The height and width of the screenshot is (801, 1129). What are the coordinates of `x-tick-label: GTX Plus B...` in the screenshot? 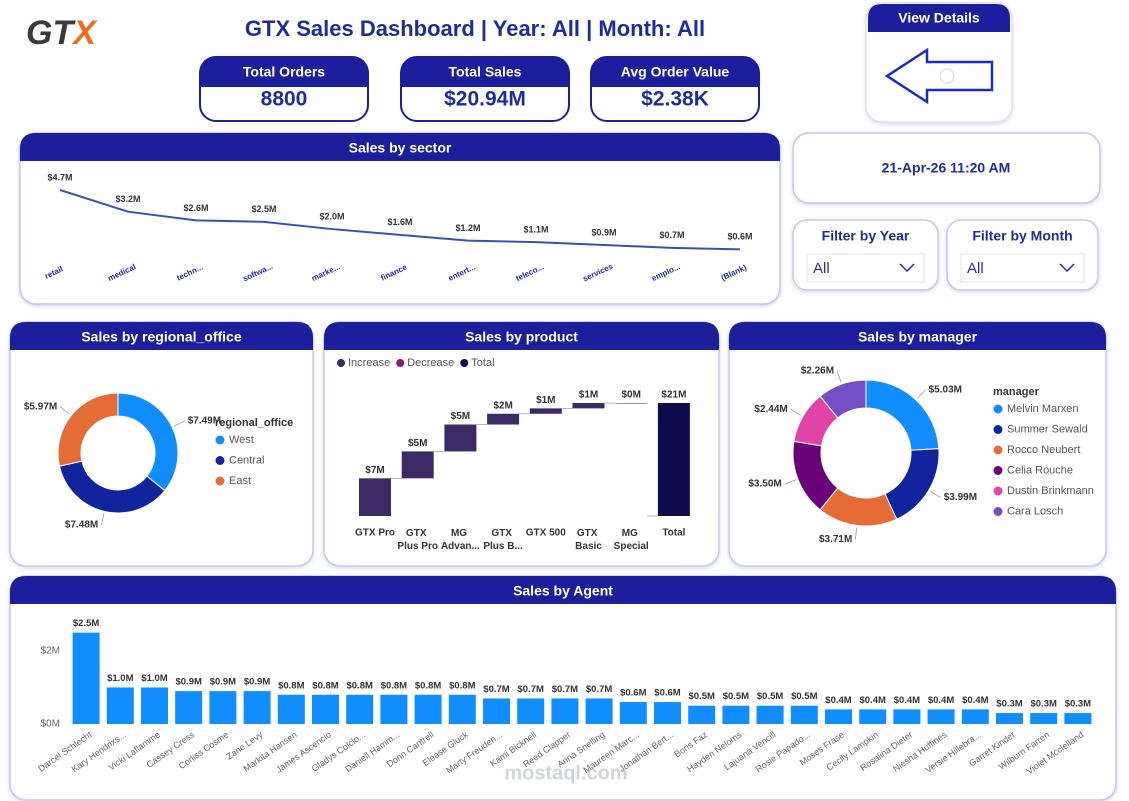 It's located at (503, 540).